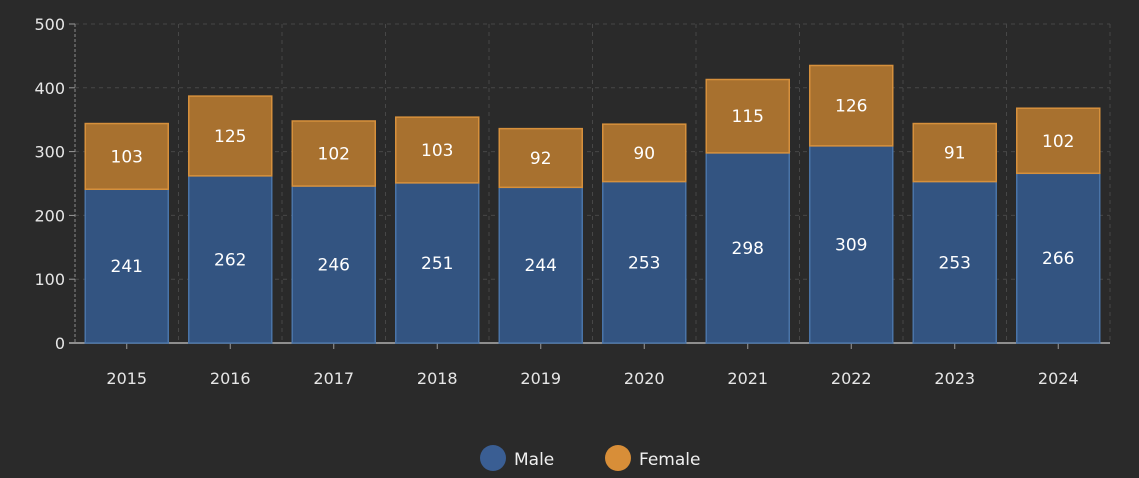 This screenshot has height=478, width=1139. I want to click on y-tick-label: 100, so click(49, 279).